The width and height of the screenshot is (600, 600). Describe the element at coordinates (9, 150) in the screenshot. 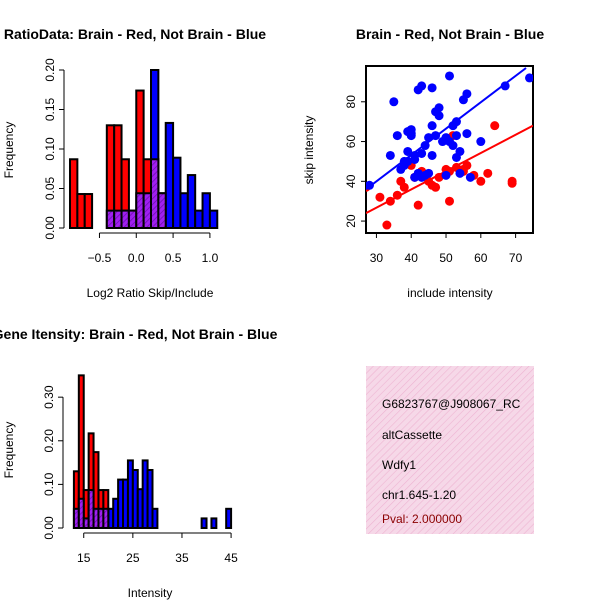

I see `ratio-histogram-ylabel: Frequency` at that location.